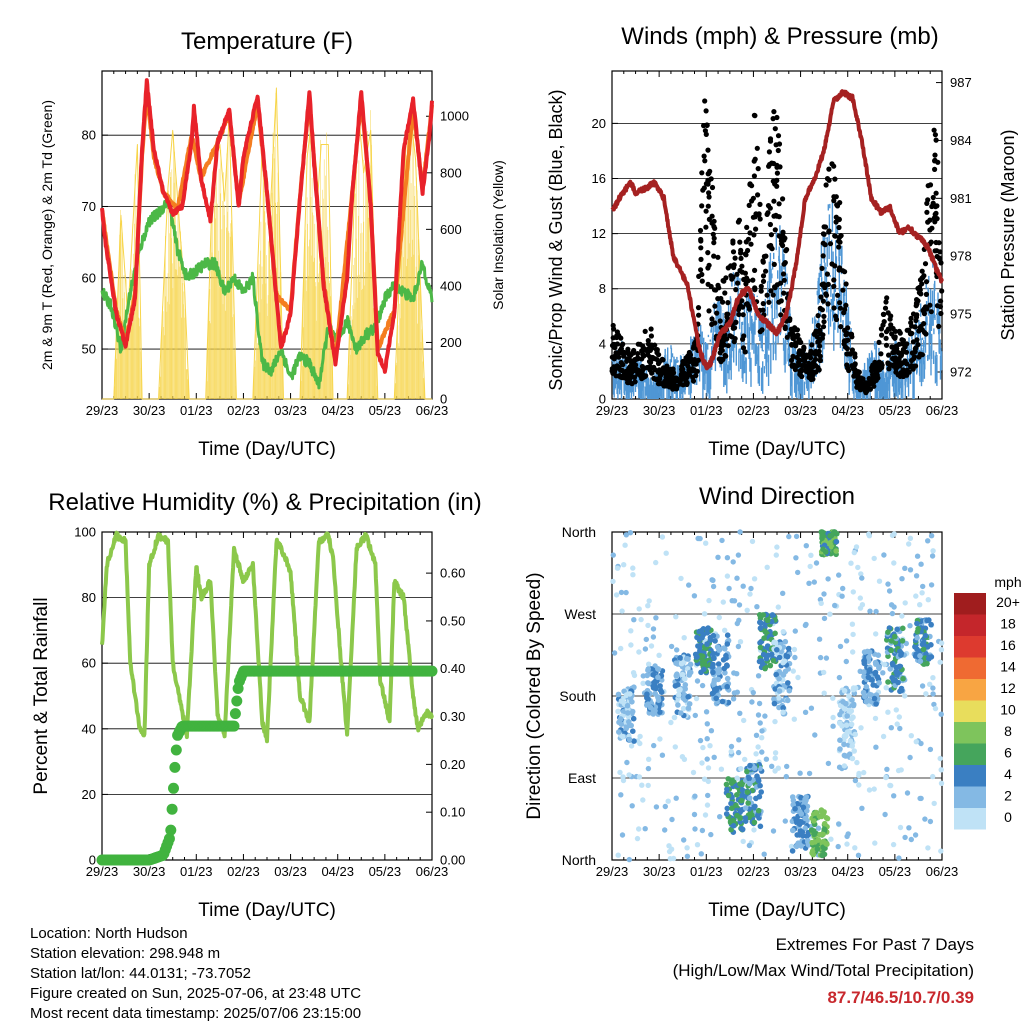 The image size is (1024, 1024). I want to click on y2-tick-label: 200, so click(451, 342).